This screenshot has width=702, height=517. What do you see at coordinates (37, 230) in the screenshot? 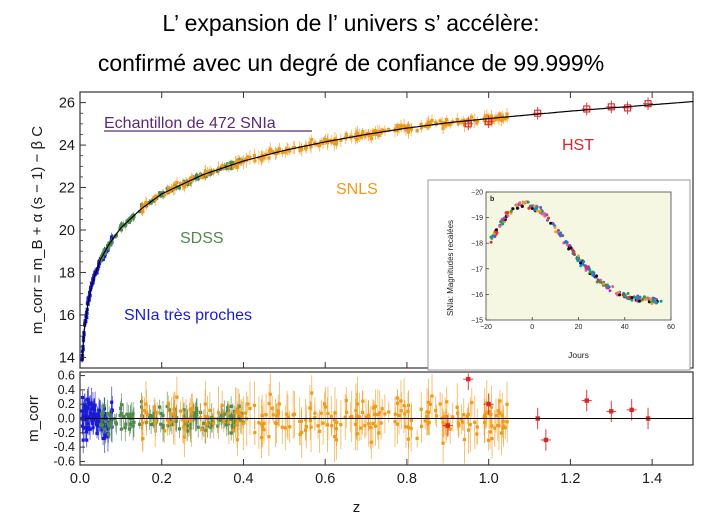
I see `main-y-axis-title: m_corr = m_B + α (s − 1) − β C` at bounding box center [37, 230].